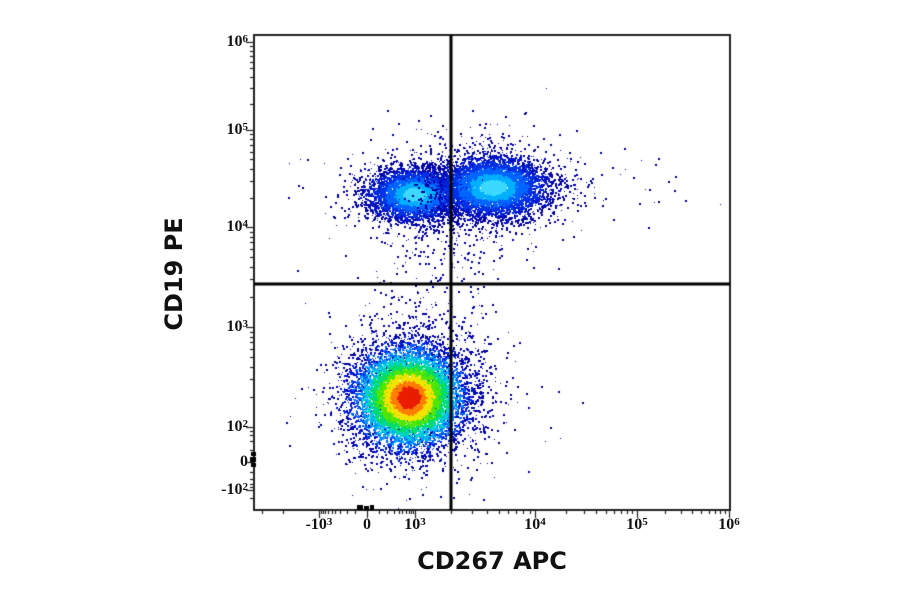  I want to click on x-axis-title: CD267 APC, so click(492, 561).